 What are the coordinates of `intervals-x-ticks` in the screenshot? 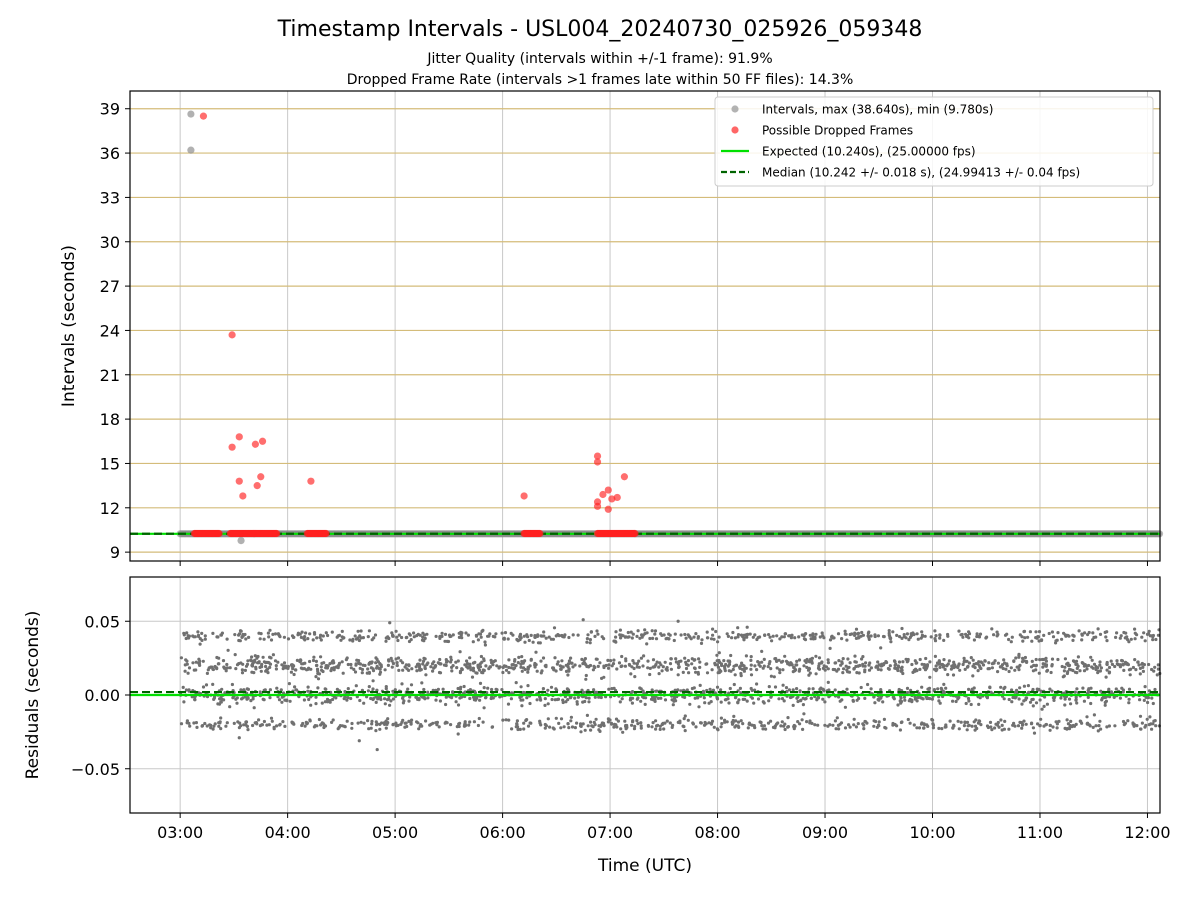 It's located at (663, 563).